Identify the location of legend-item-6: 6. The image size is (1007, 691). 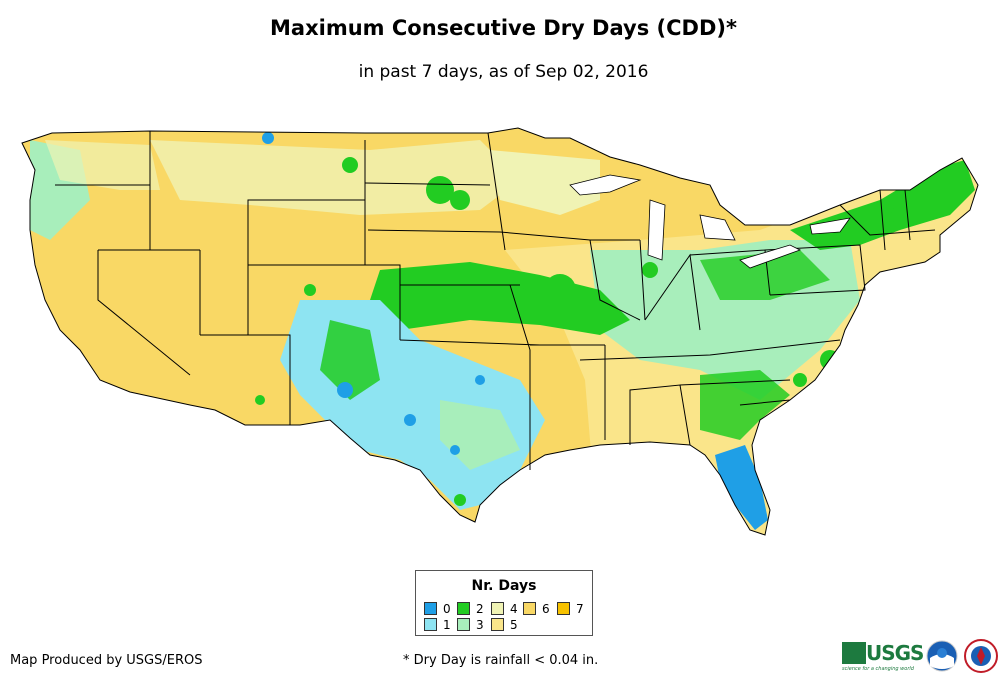
(536, 609).